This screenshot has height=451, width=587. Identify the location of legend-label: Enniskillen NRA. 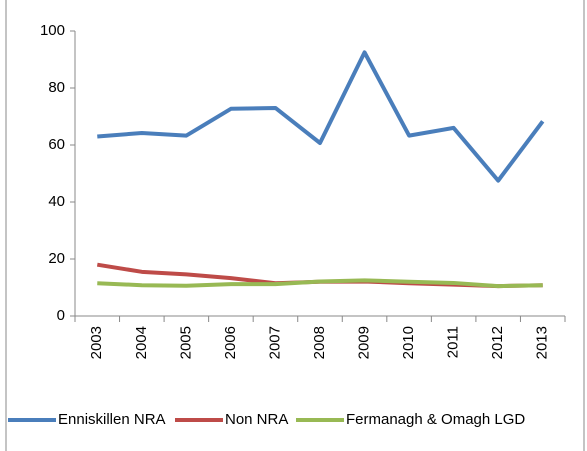
(112, 419).